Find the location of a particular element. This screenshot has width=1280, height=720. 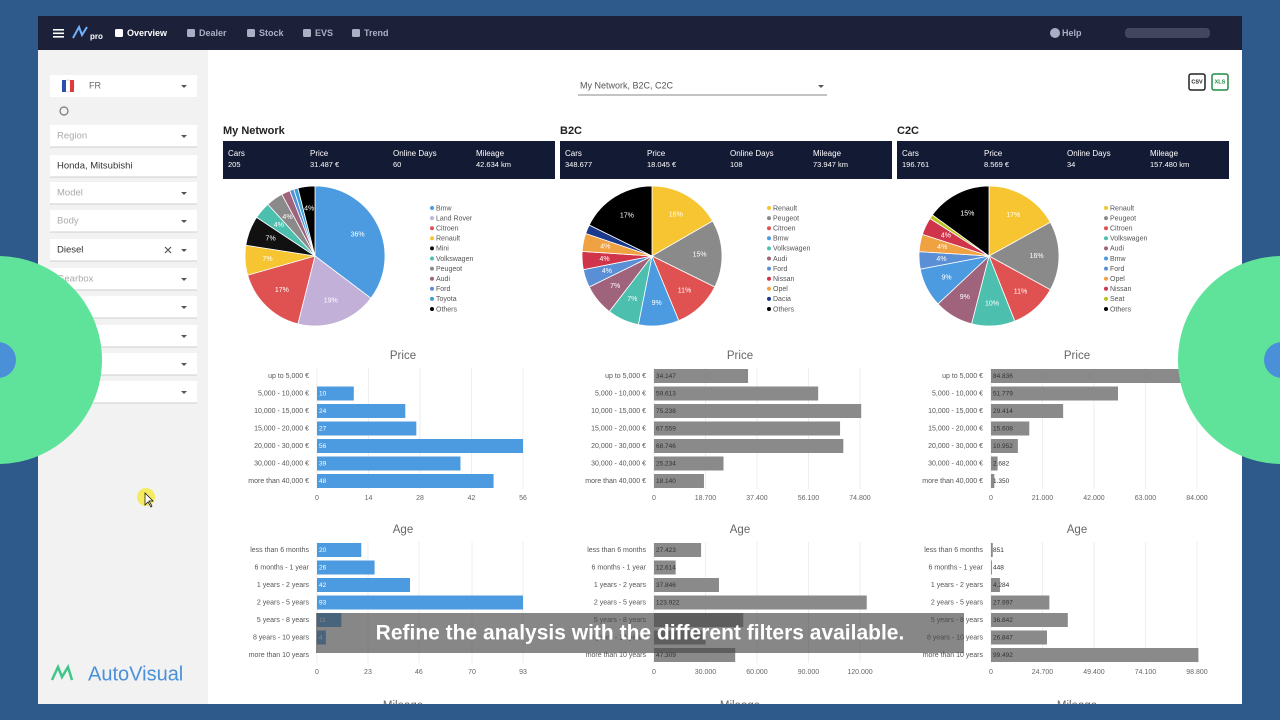

stat-label: Online Days is located at coordinates (415, 153).